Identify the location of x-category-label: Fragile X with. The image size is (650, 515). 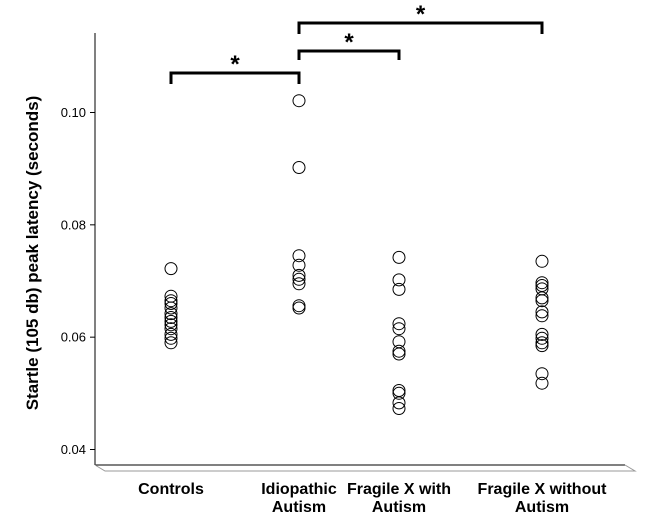
(399, 489).